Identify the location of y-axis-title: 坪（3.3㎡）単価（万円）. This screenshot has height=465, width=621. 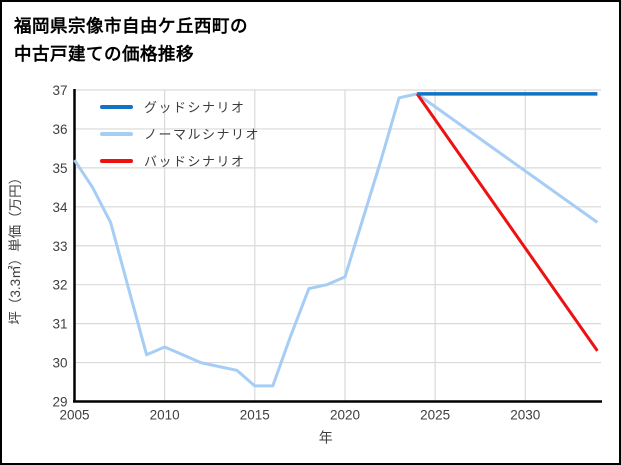
(15, 248).